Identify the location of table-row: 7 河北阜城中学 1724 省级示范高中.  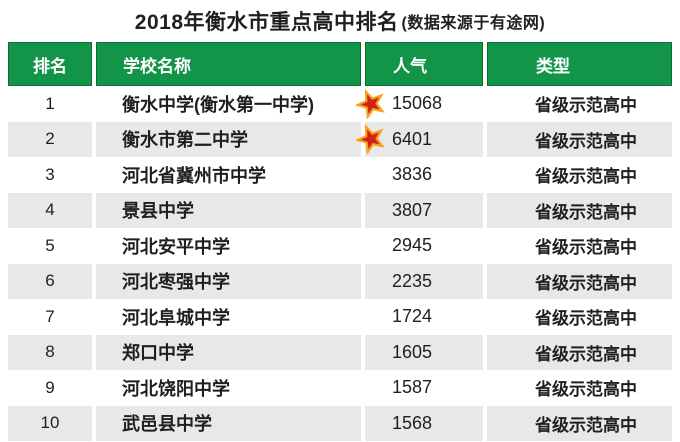
(340, 317).